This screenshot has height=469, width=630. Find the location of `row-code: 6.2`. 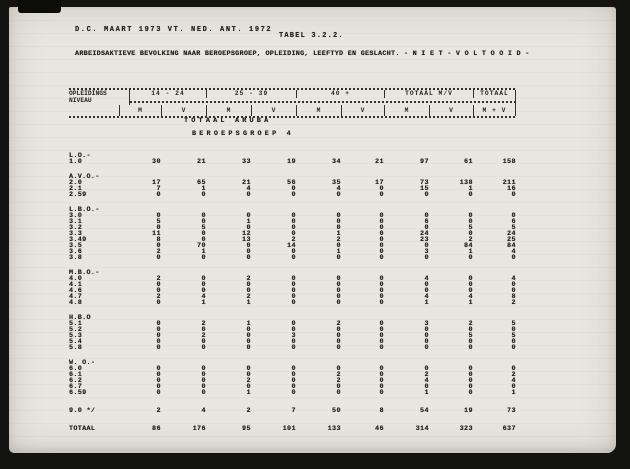

row-code: 6.2 is located at coordinates (76, 381).